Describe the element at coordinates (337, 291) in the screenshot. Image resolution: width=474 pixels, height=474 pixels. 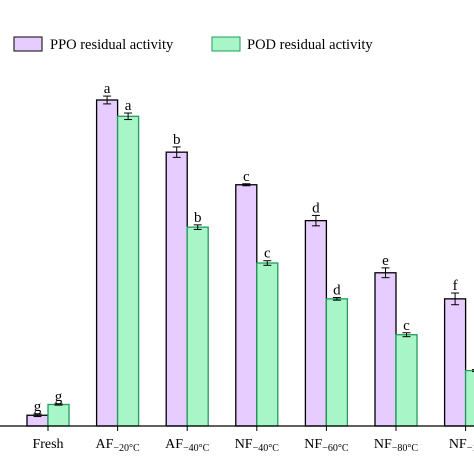
I see `sig-label-pod-4: d` at that location.